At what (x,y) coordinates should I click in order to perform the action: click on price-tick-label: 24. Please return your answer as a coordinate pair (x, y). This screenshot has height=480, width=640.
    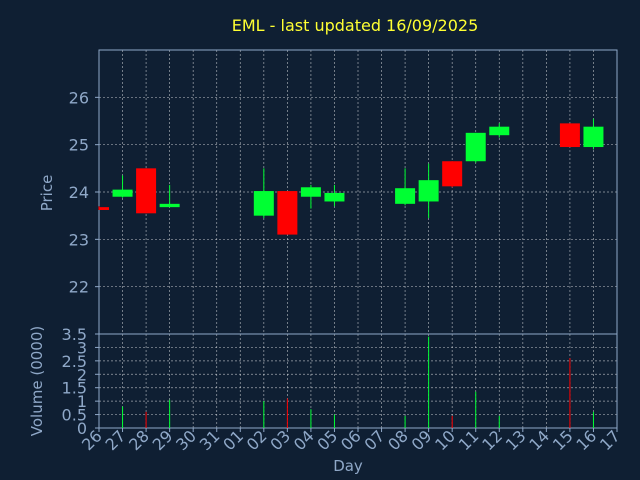
    Looking at the image, I should click on (79, 192).